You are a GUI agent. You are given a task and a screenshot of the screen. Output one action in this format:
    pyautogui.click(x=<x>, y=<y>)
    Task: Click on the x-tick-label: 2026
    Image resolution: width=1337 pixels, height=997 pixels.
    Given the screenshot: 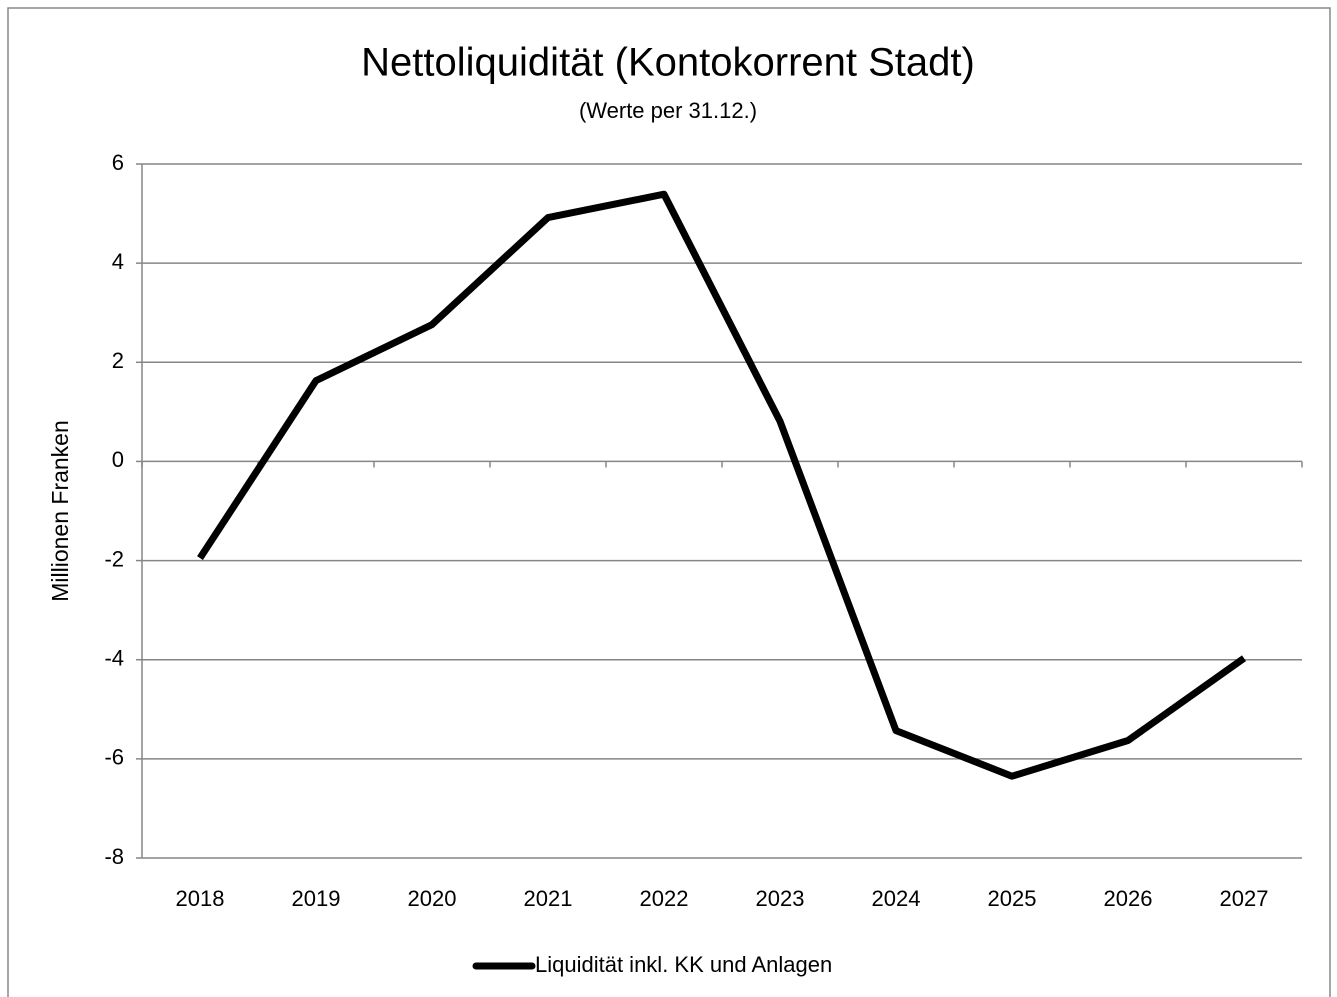 What is the action you would take?
    pyautogui.click(x=1128, y=898)
    